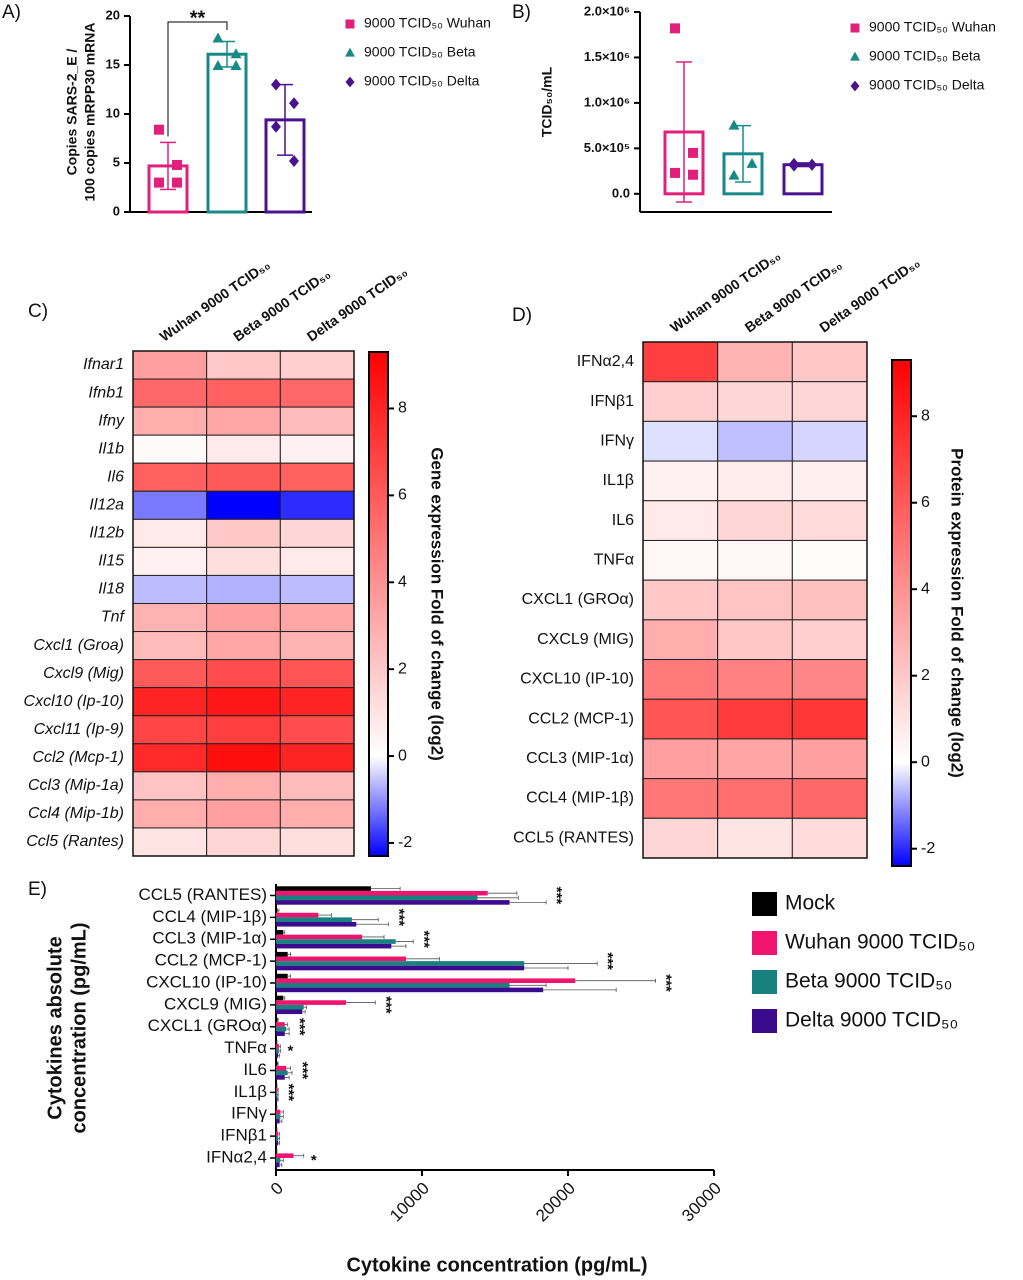 This screenshot has width=1023, height=1280. I want to click on row-label: Cxcl1 (Groa), so click(78, 645).